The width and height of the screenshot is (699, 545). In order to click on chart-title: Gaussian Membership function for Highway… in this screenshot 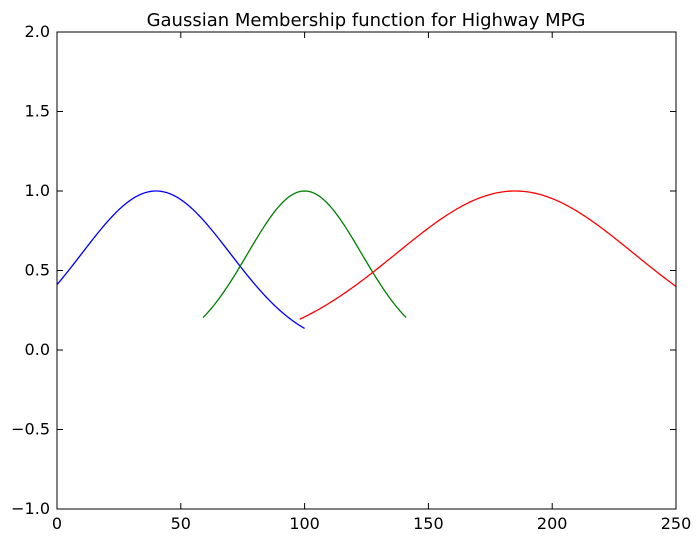, I will do `click(366, 20)`.